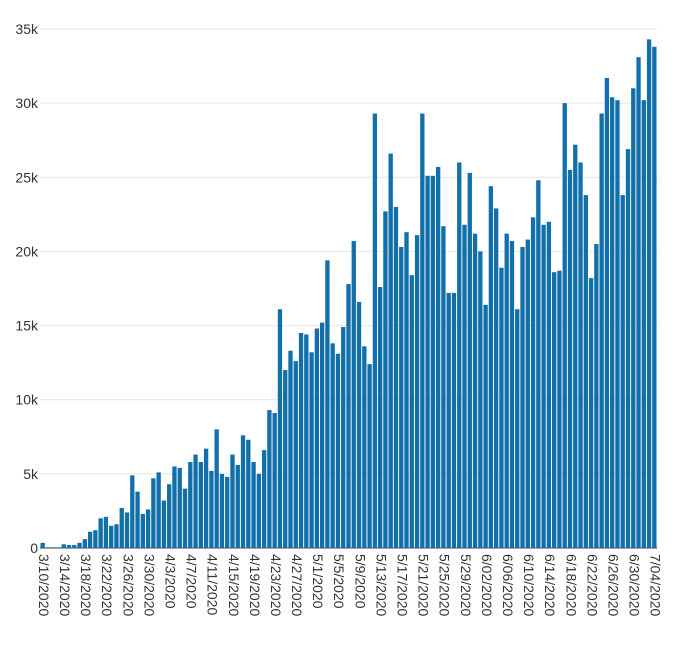  I want to click on x-tick-label: 3/22/2020, so click(107, 585).